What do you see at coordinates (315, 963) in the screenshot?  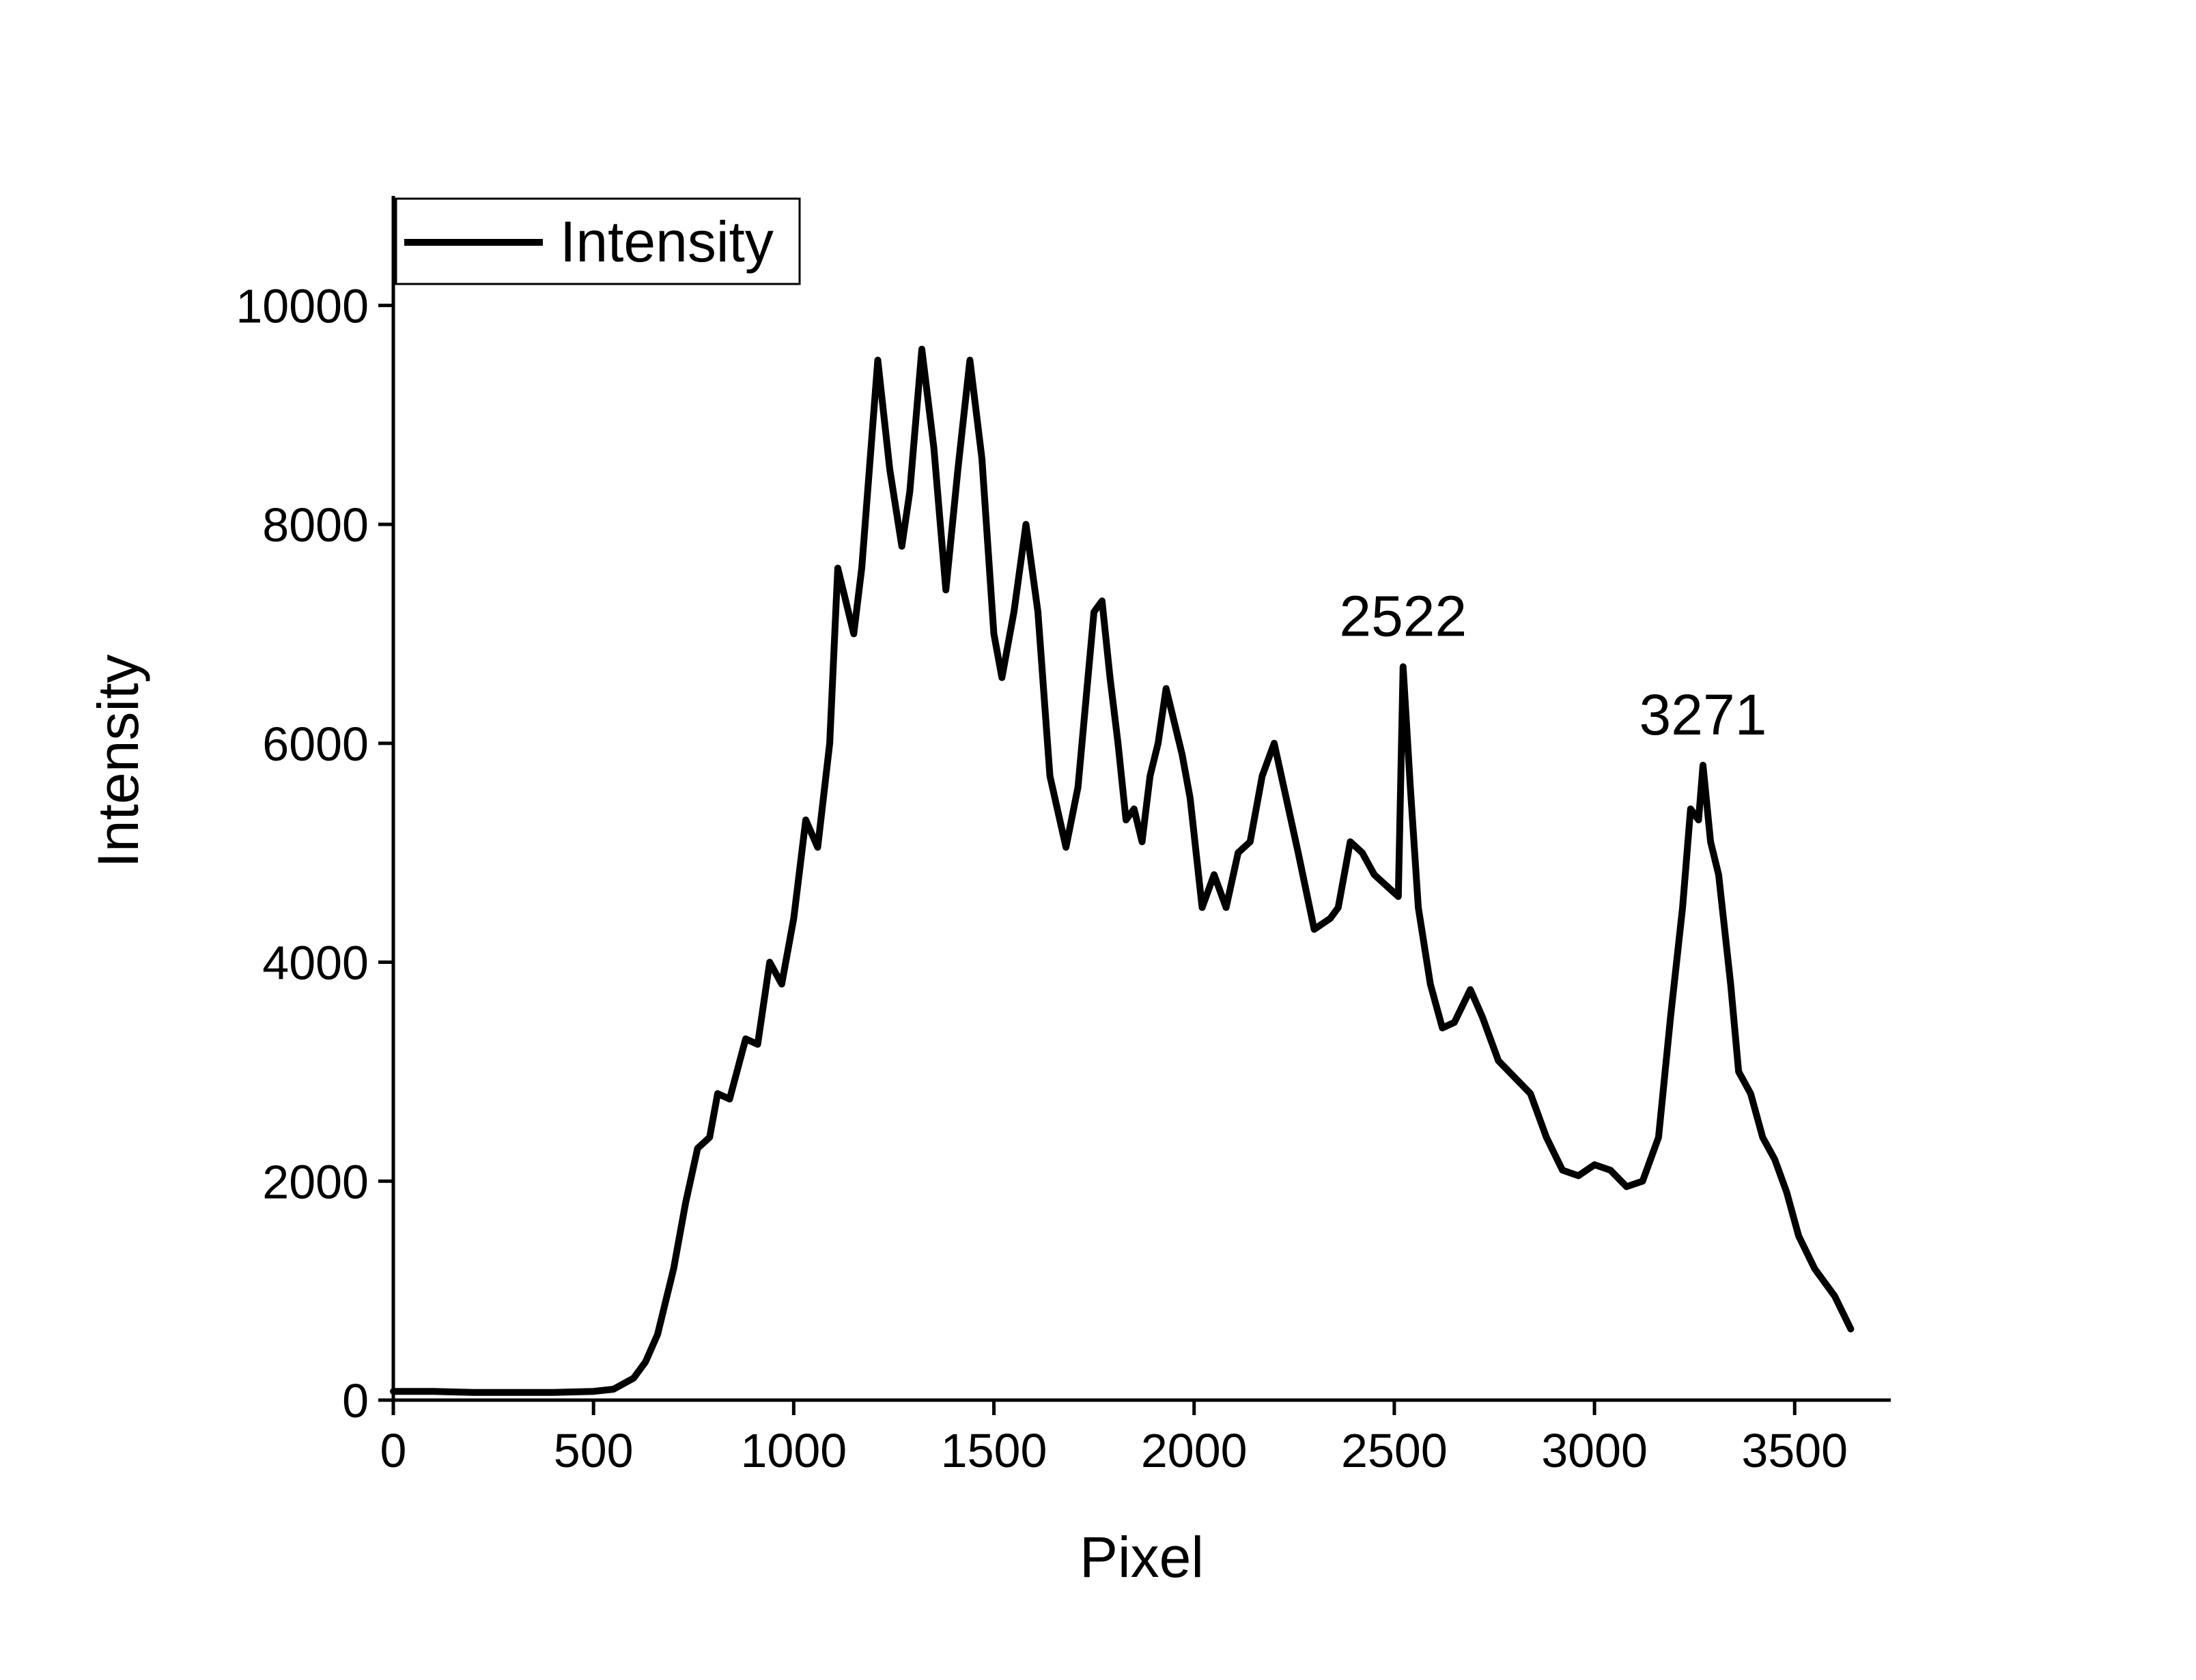 I see `y-tick-label: 4000` at bounding box center [315, 963].